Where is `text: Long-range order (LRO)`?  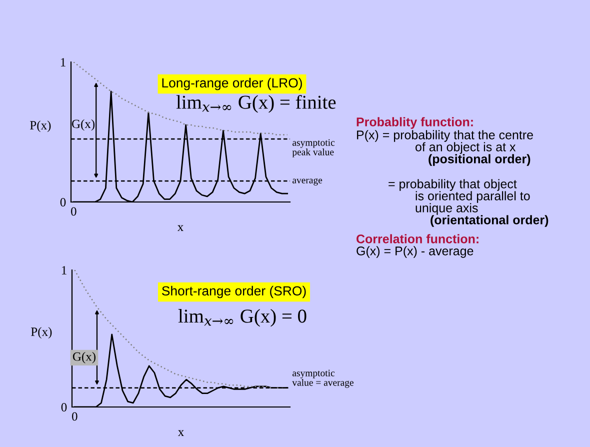
text: Long-range order (LRO) is located at coordinates (232, 84).